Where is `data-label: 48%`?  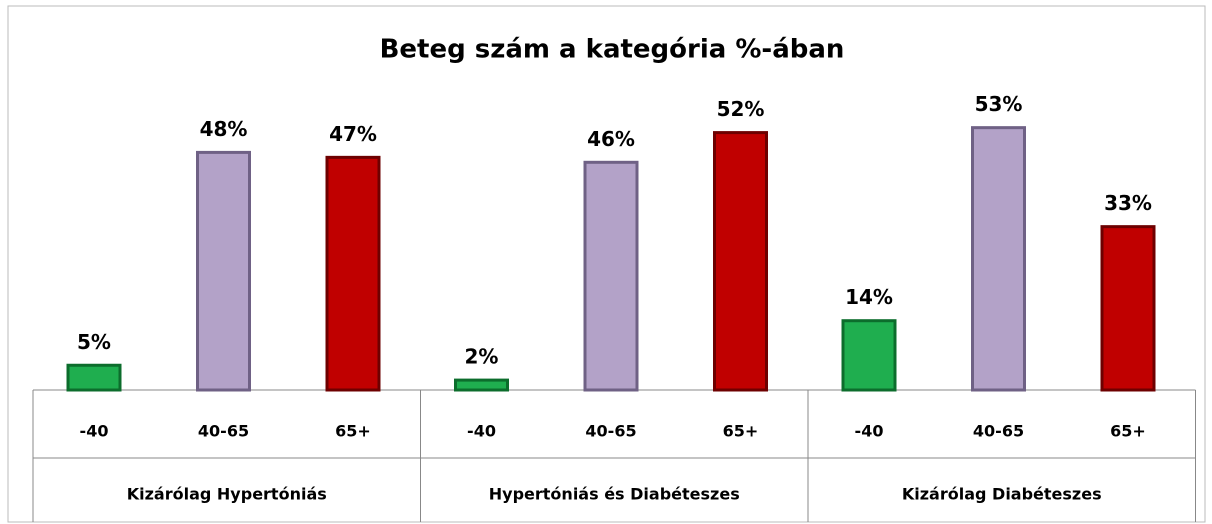
data-label: 48% is located at coordinates (224, 129).